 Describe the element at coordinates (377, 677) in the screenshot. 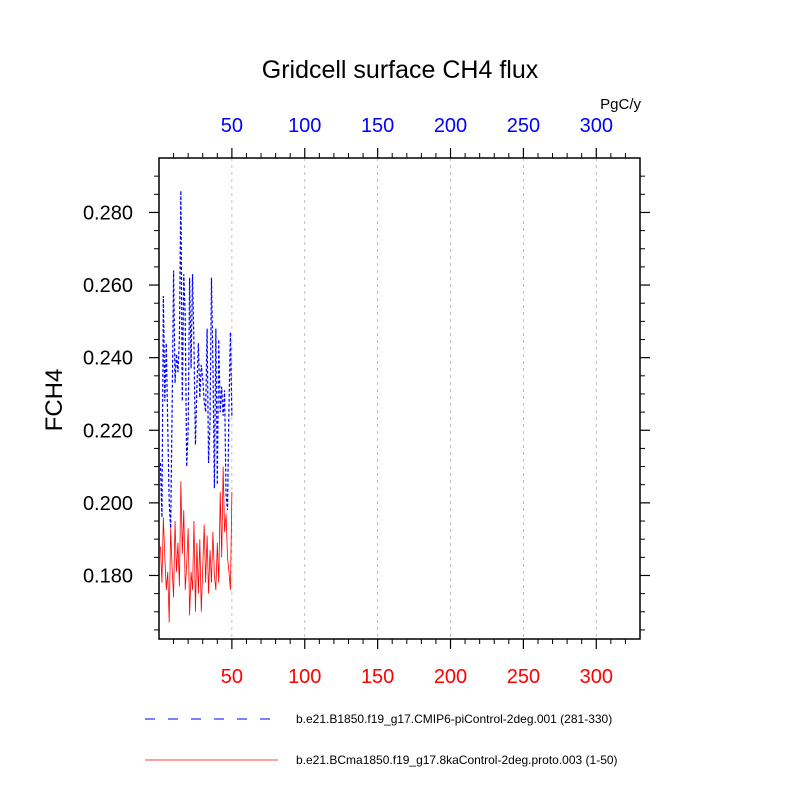

I see `x-tick-label-bottom: 150` at that location.